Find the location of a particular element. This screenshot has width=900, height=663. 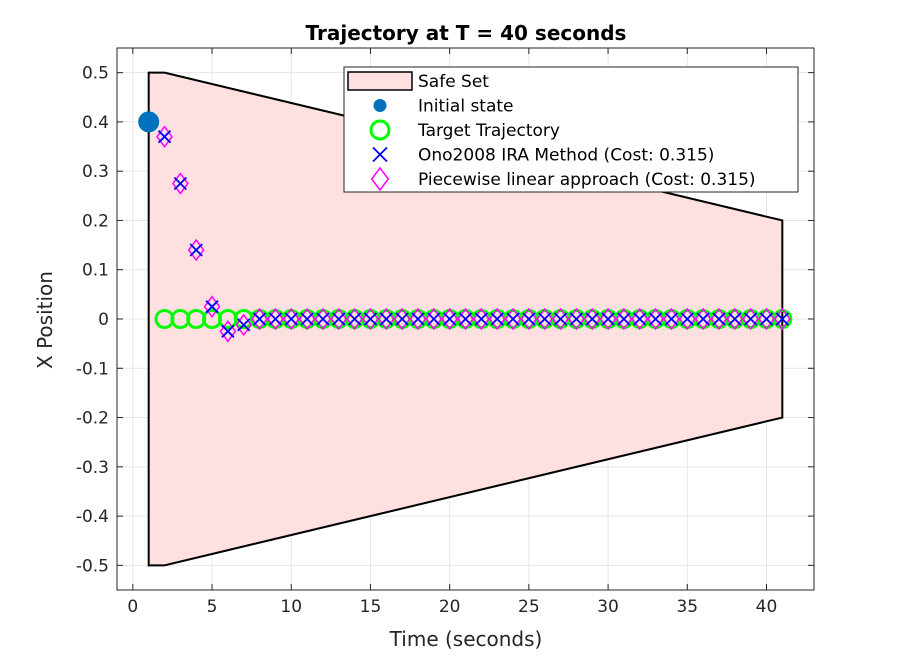

y-tick-label: -0.1 is located at coordinates (92, 369).